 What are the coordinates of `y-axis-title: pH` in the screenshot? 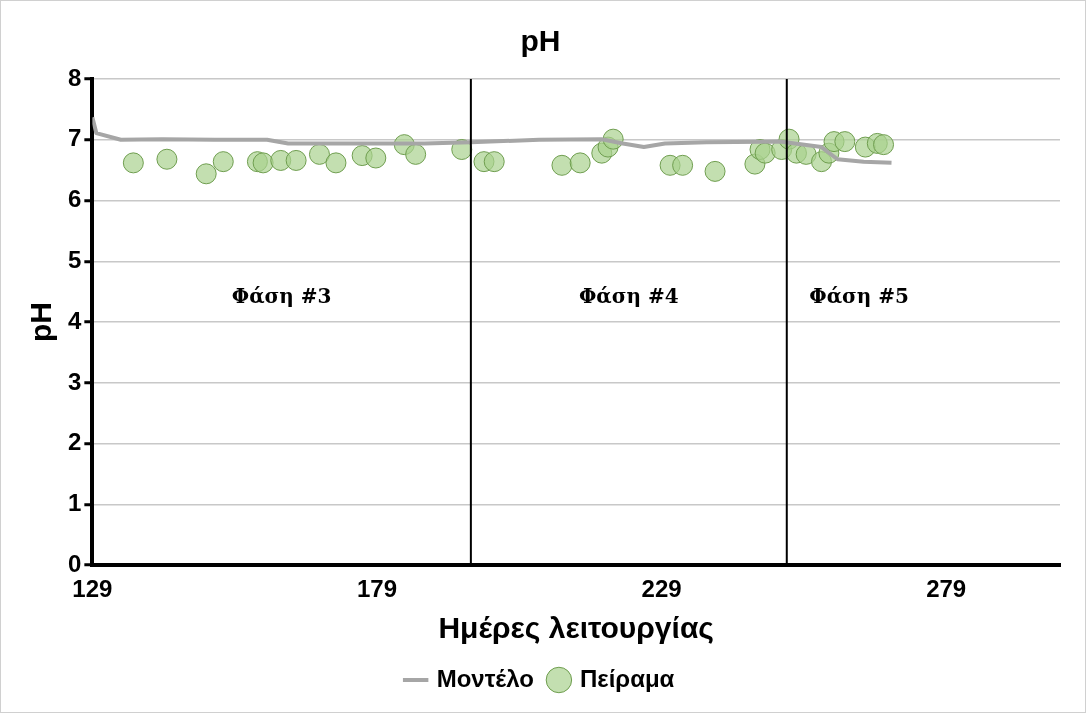 It's located at (41, 322).